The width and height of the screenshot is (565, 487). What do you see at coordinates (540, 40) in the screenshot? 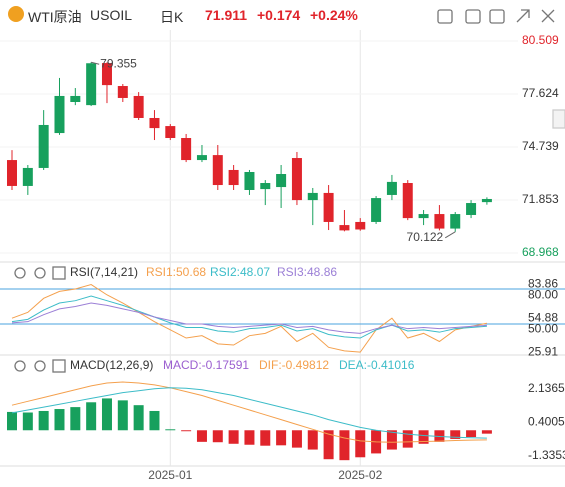
I see `y-tick-label: 80.509` at bounding box center [540, 40].